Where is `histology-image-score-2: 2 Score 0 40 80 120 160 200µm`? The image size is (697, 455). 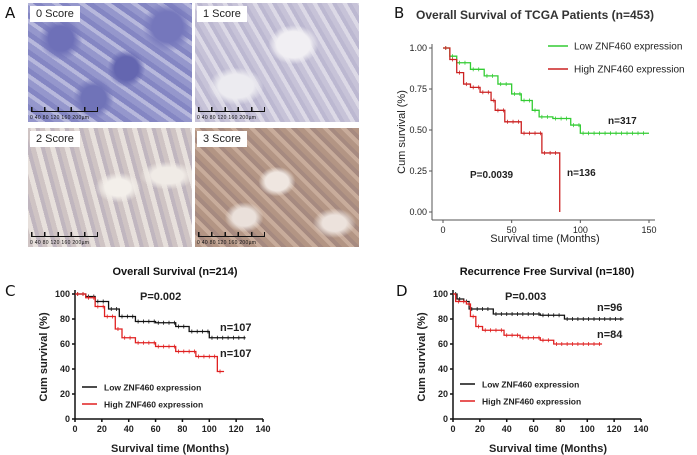 histology-image-score-2: 2 Score 0 40 80 120 160 200µm is located at coordinates (110, 187).